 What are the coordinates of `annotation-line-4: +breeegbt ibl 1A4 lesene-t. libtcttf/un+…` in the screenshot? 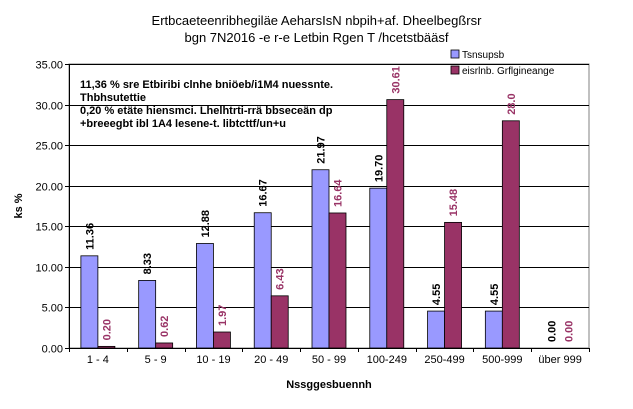 It's located at (183, 124).